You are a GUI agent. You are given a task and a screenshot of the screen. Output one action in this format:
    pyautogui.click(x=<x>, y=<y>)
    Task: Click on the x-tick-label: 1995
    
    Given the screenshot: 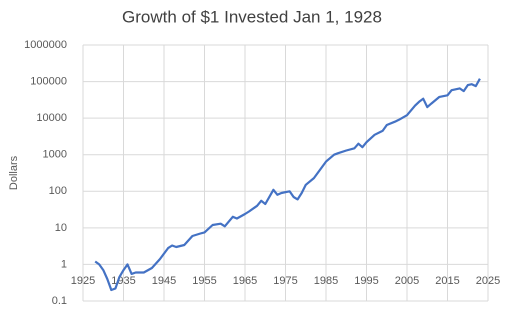 What is the action you would take?
    pyautogui.click(x=366, y=281)
    